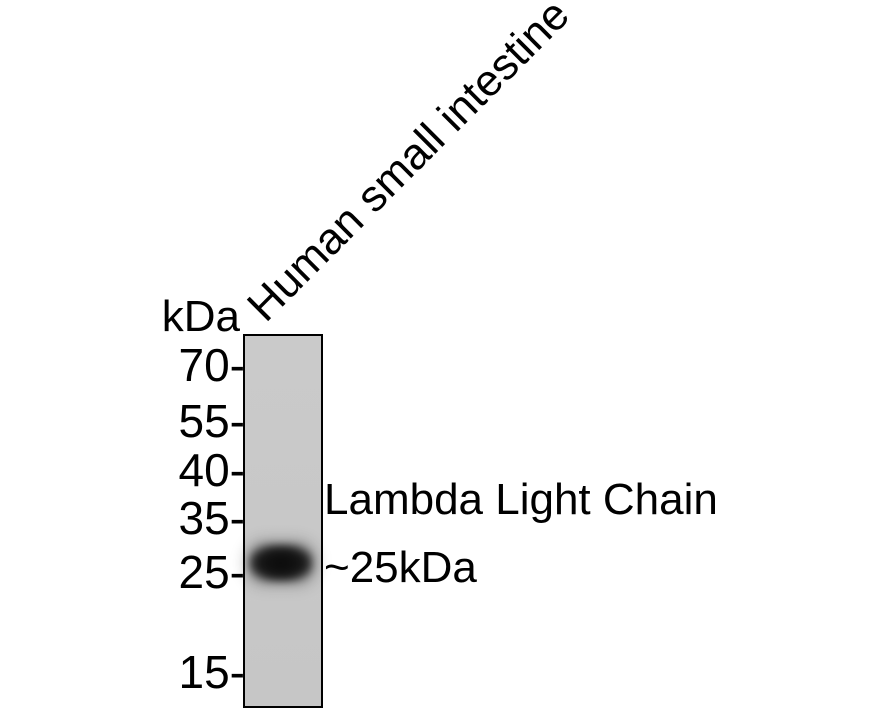  I want to click on unit-label: kDa, so click(200, 316).